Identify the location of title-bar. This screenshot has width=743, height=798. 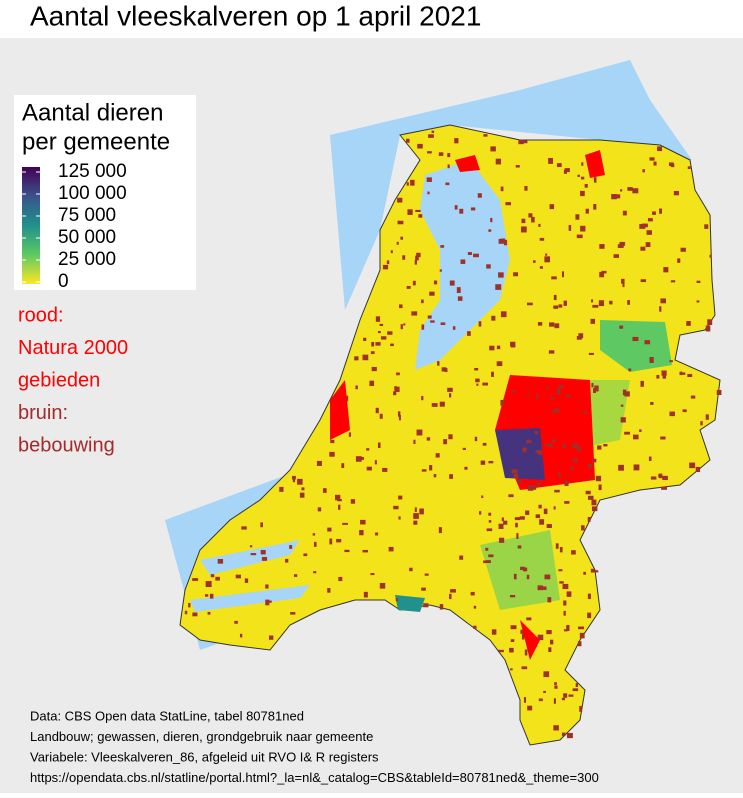
(371, 19).